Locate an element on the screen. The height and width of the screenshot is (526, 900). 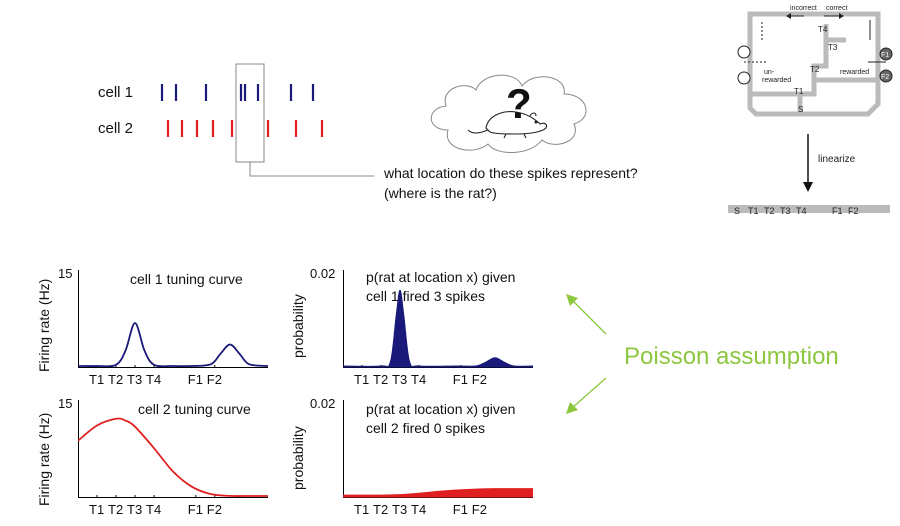
panel-4-ylabel: probability is located at coordinates (298, 458).